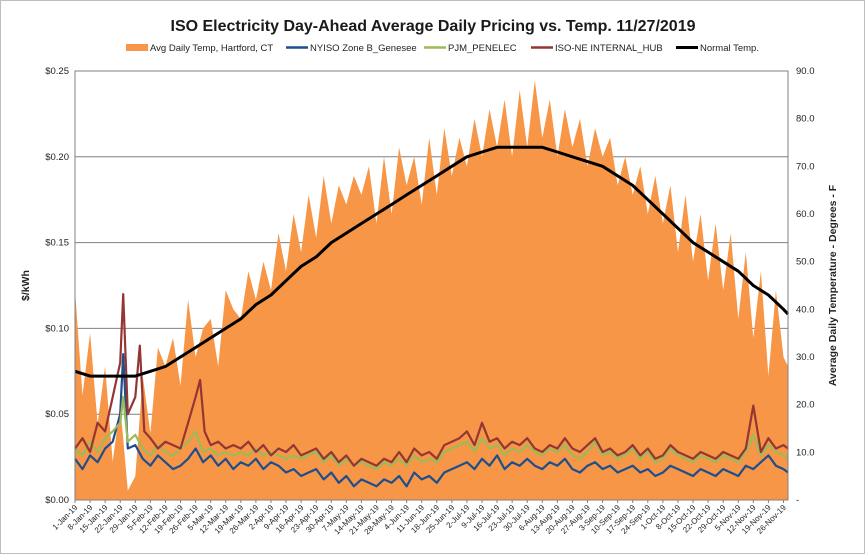 Image resolution: width=865 pixels, height=554 pixels. What do you see at coordinates (805, 214) in the screenshot?
I see `y2-tick-label: 60.0` at bounding box center [805, 214].